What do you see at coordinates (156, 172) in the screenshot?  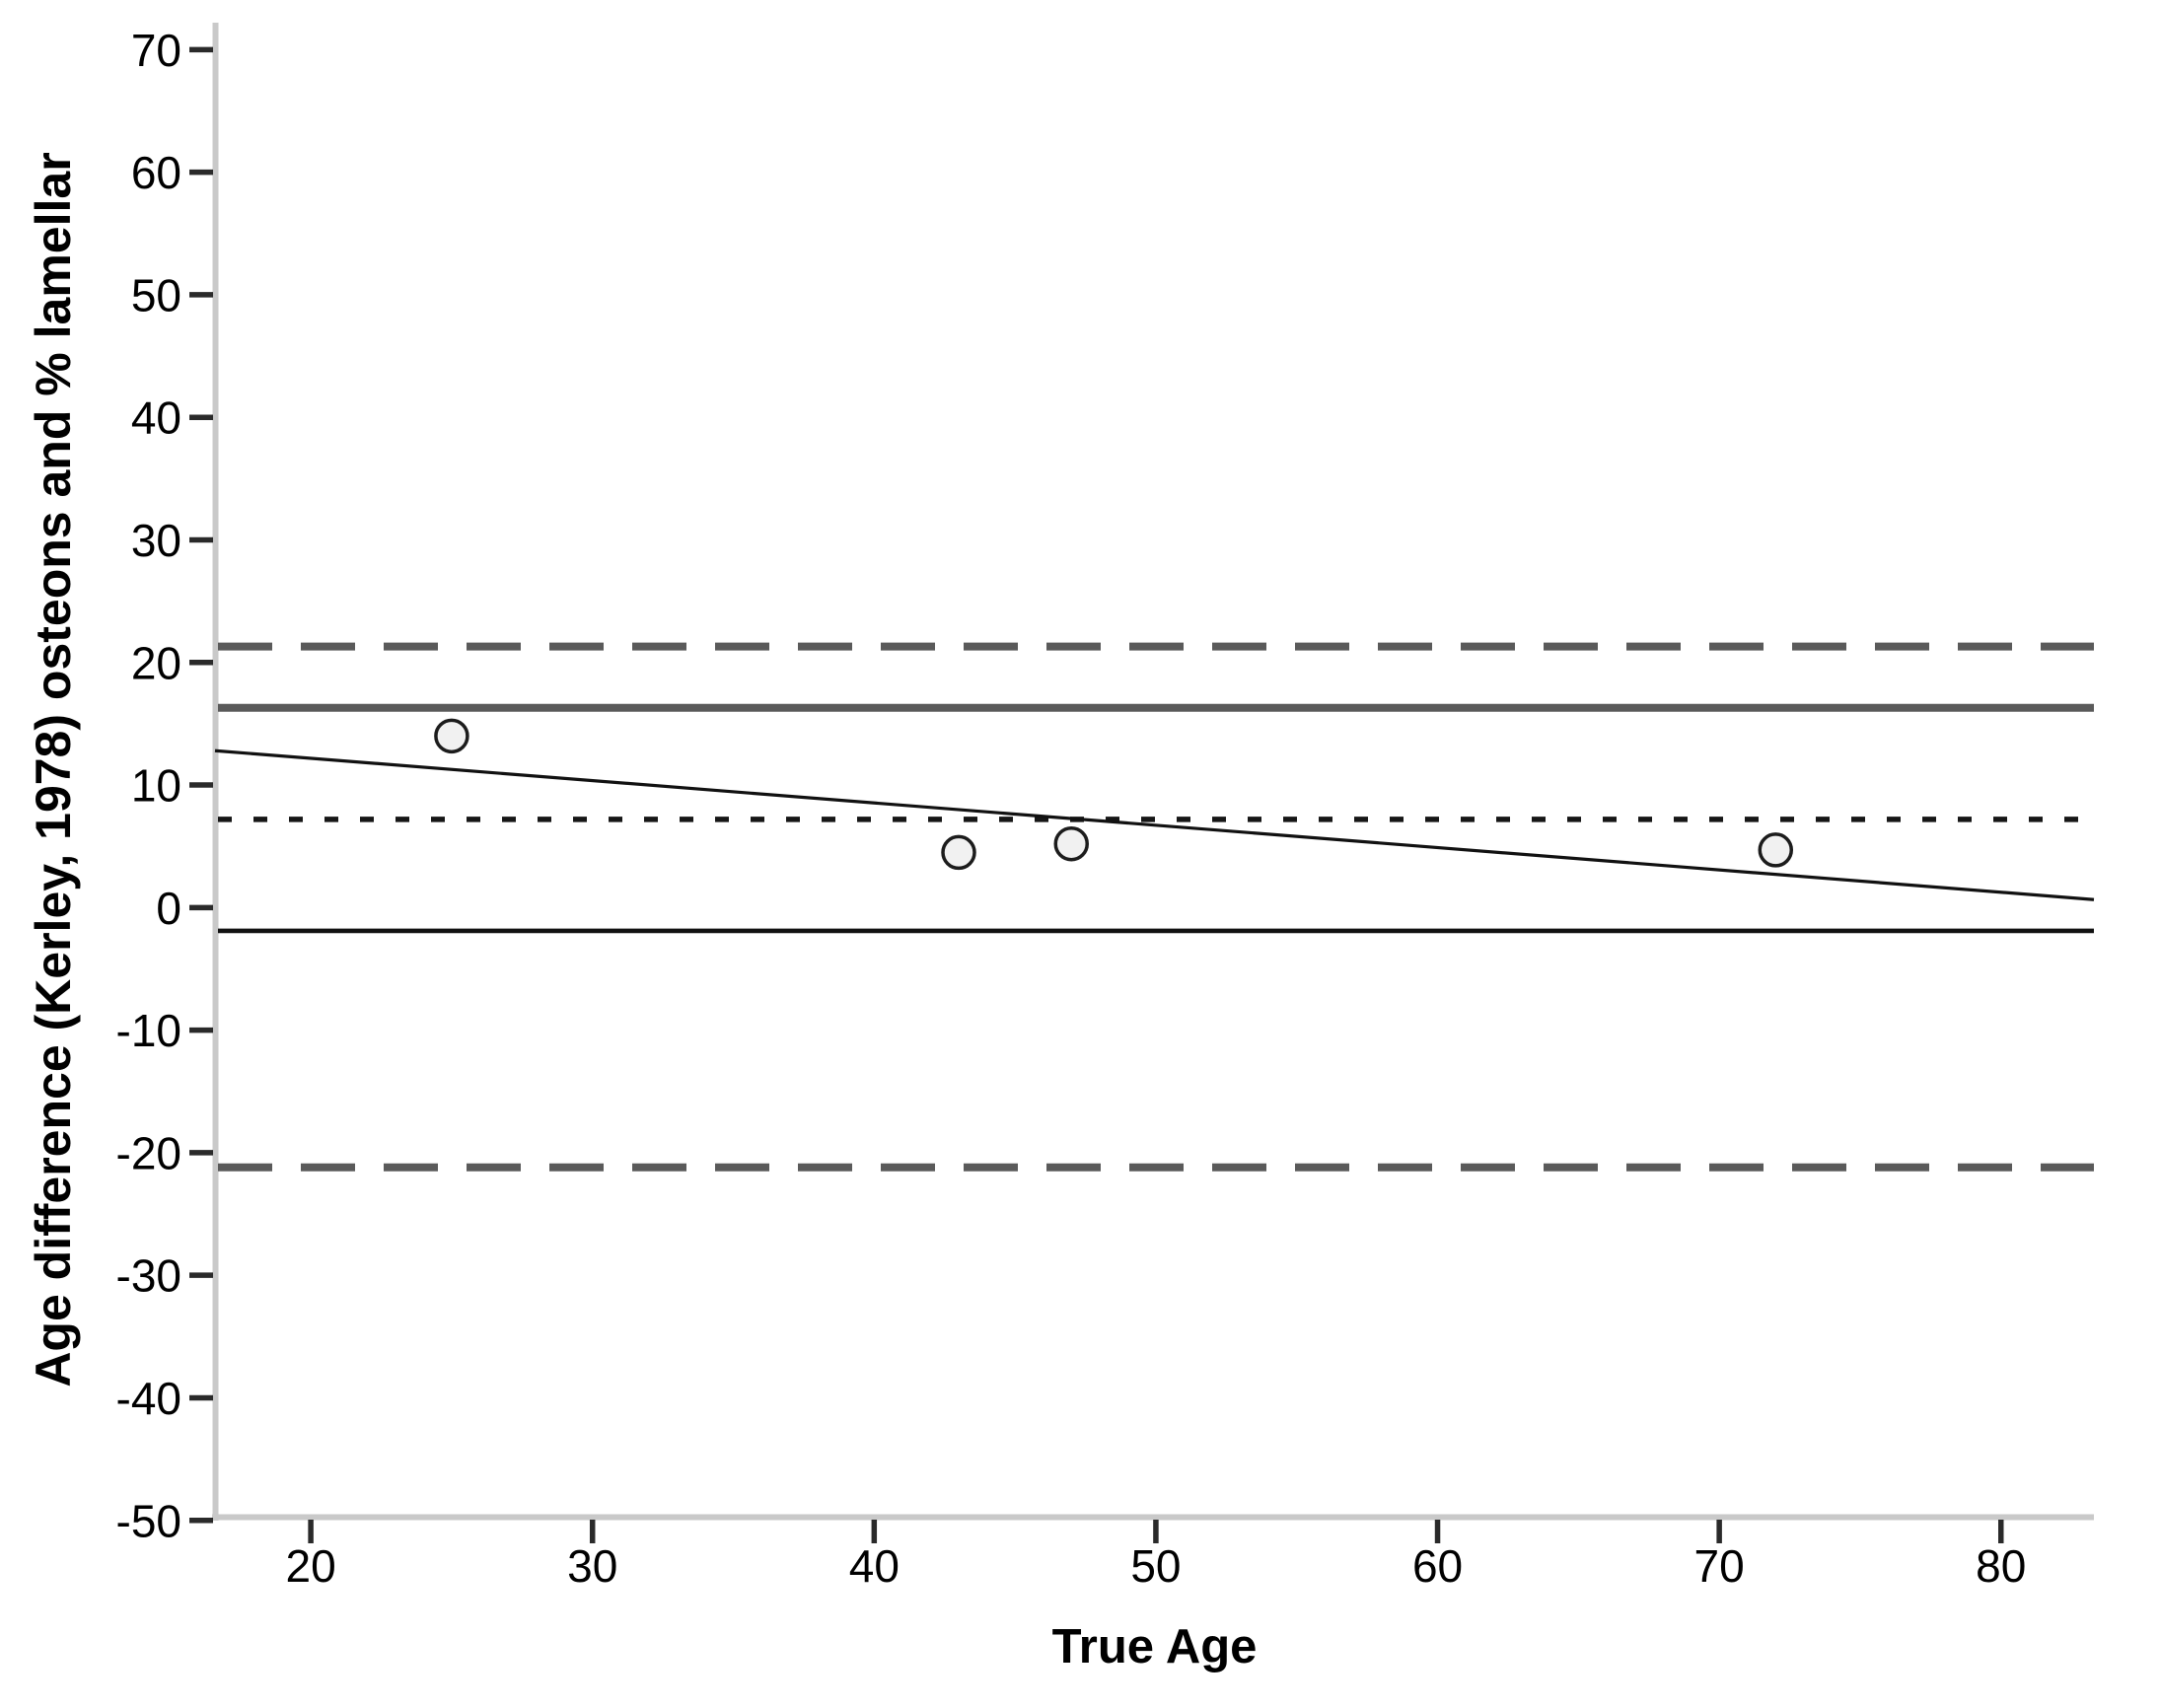 I see `y-tick-label: 60` at bounding box center [156, 172].